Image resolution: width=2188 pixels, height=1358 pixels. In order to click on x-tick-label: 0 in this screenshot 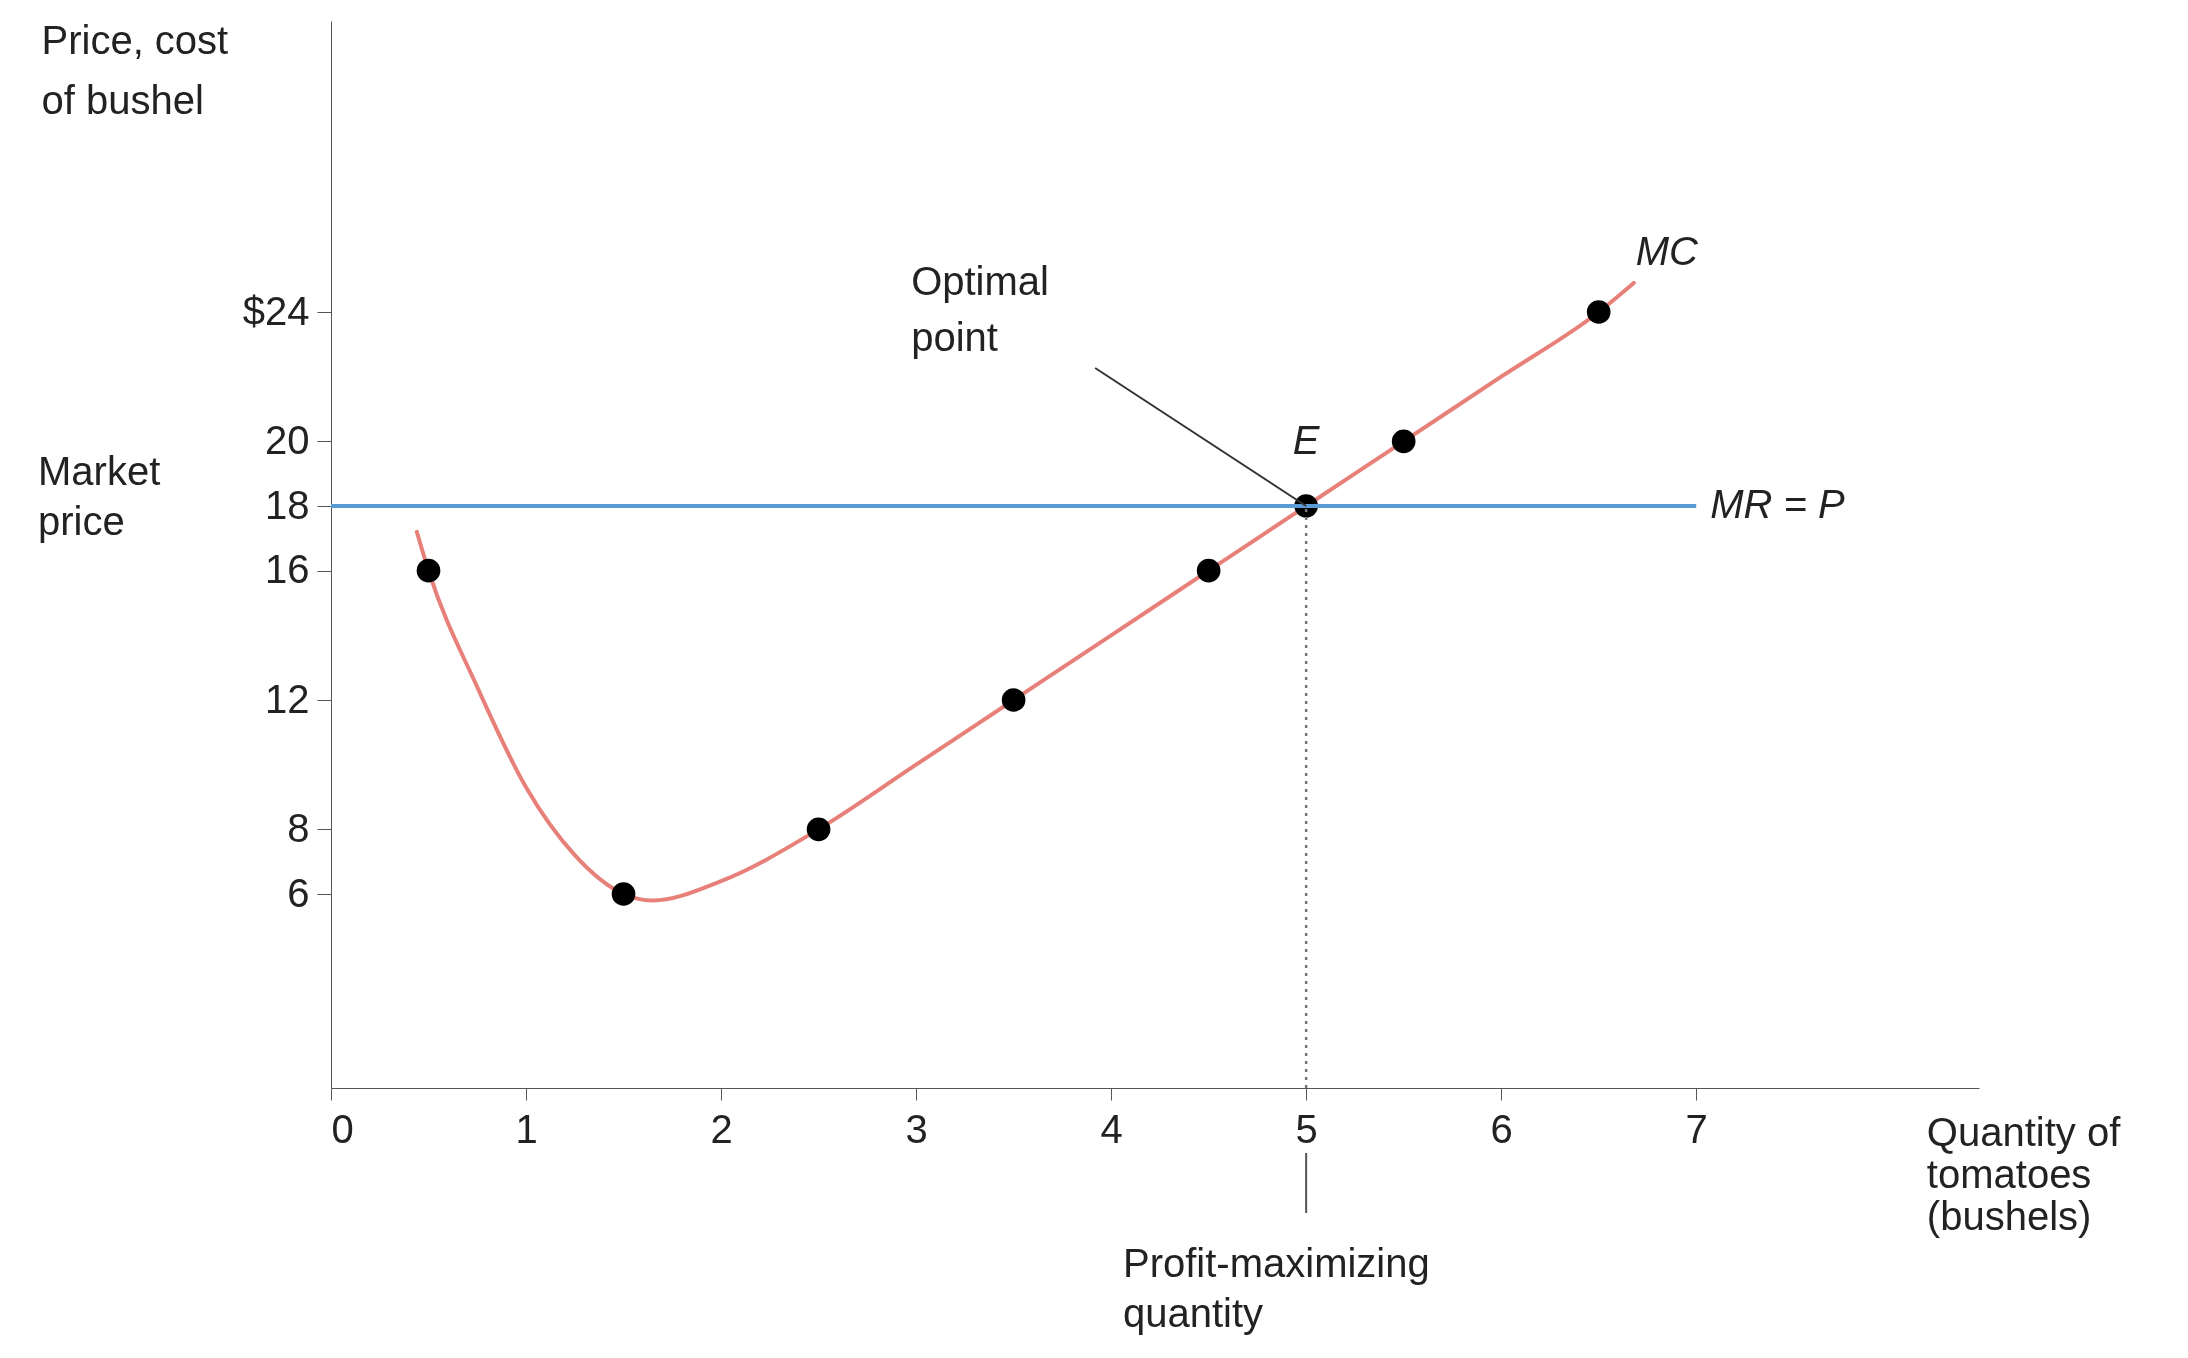, I will do `click(342, 1128)`.